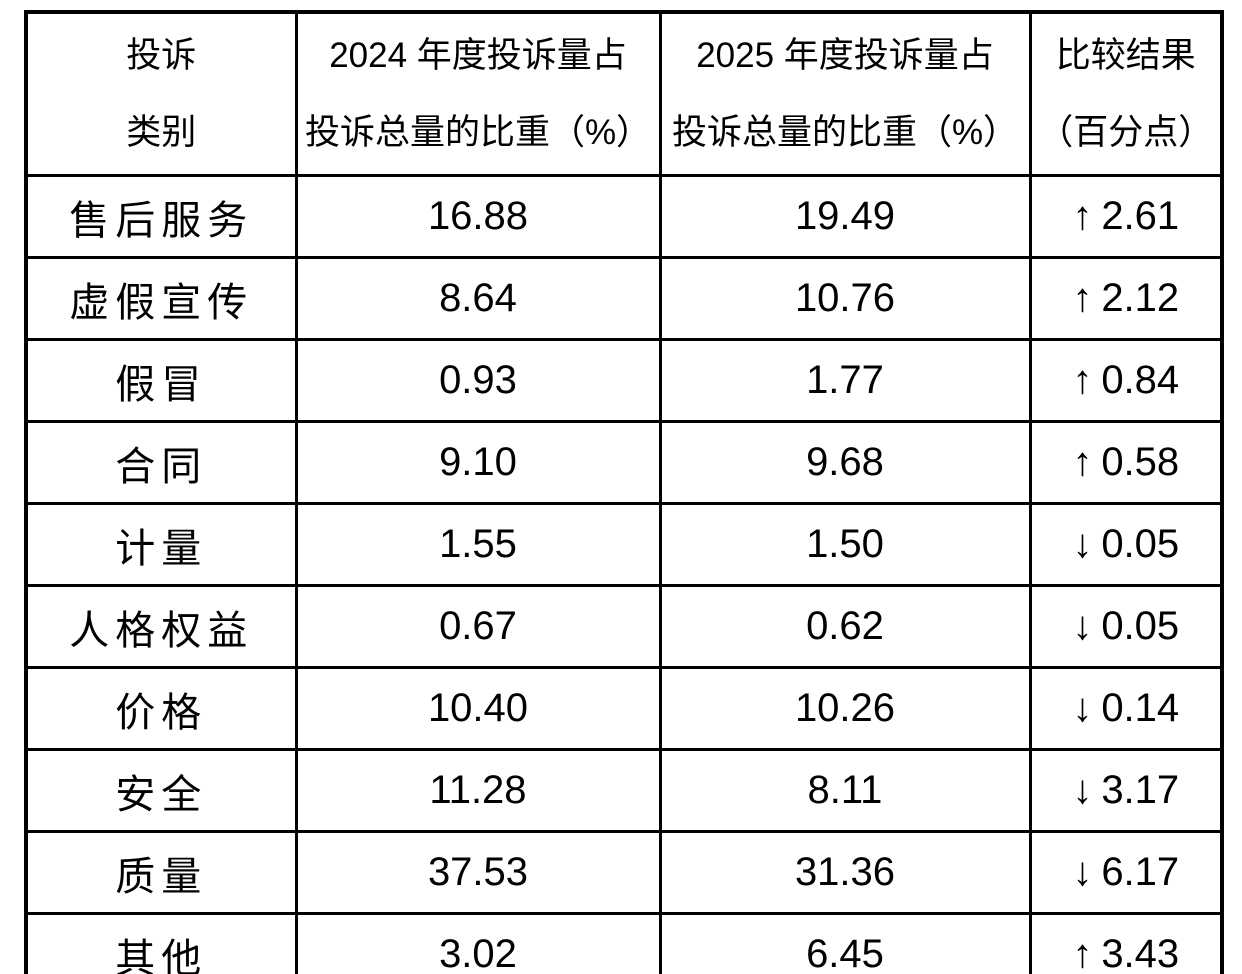 Image resolution: width=1242 pixels, height=974 pixels. What do you see at coordinates (161, 216) in the screenshot?
I see `category-cell: 售后服务` at bounding box center [161, 216].